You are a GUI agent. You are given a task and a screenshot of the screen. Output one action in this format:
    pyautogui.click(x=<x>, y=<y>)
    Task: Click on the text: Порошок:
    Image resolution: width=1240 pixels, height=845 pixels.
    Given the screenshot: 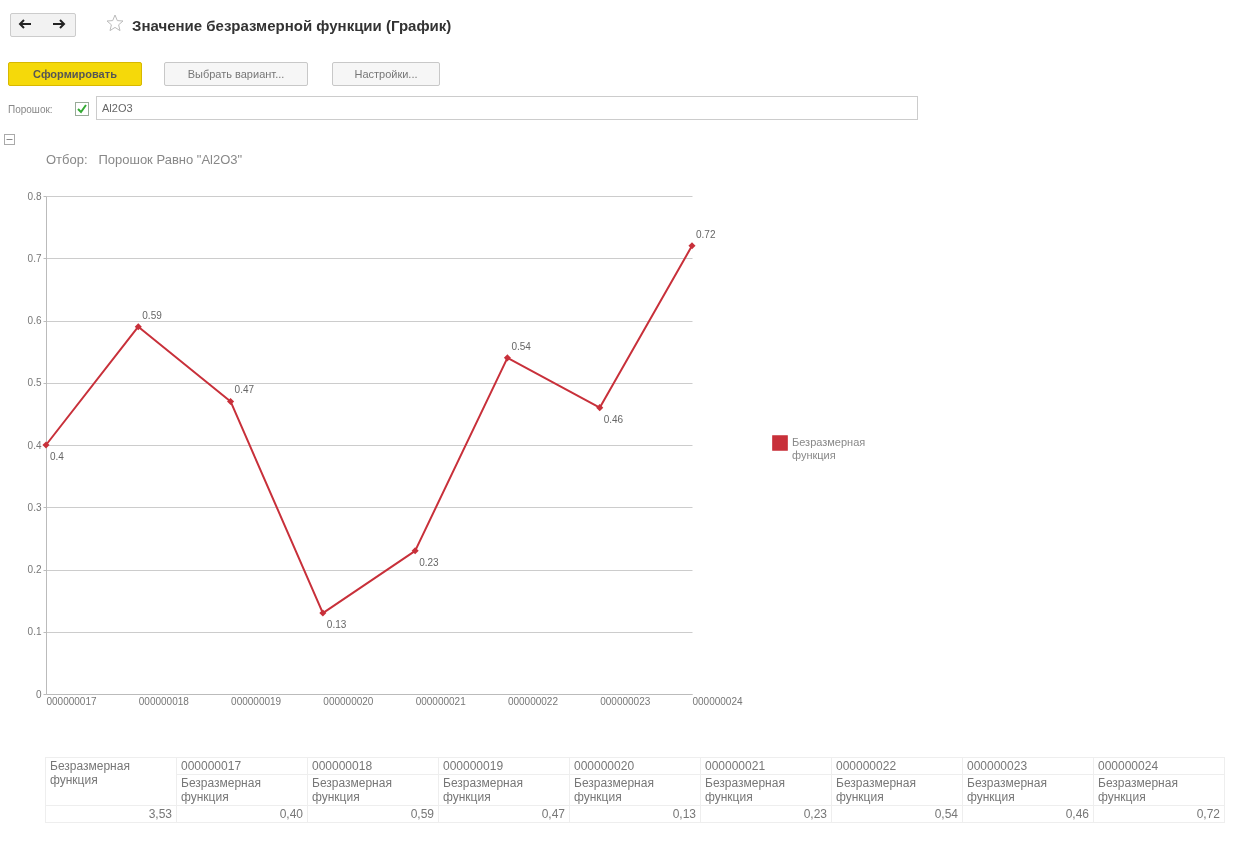 What is the action you would take?
    pyautogui.click(x=30, y=109)
    